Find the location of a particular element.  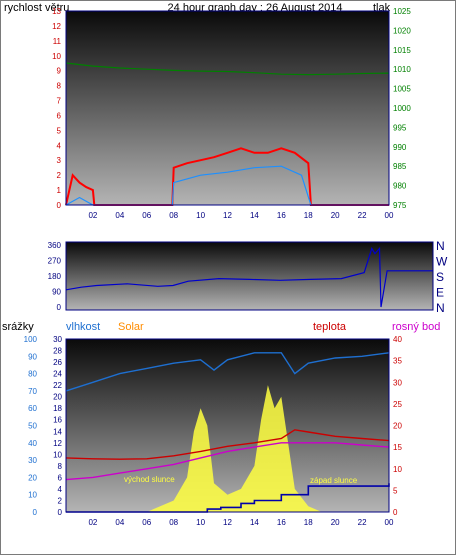

pressure-axis-tick-label: 1000 is located at coordinates (402, 108).